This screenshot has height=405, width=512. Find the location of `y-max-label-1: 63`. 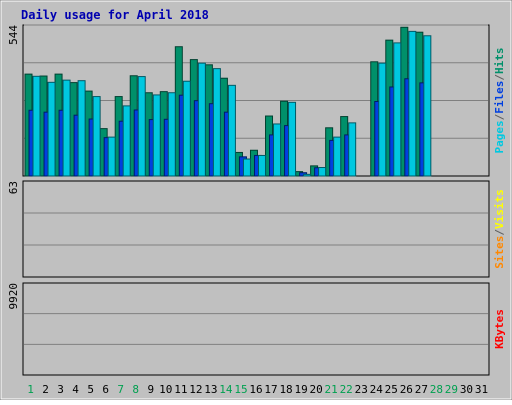

y-max-label-1: 63 is located at coordinates (13, 187).